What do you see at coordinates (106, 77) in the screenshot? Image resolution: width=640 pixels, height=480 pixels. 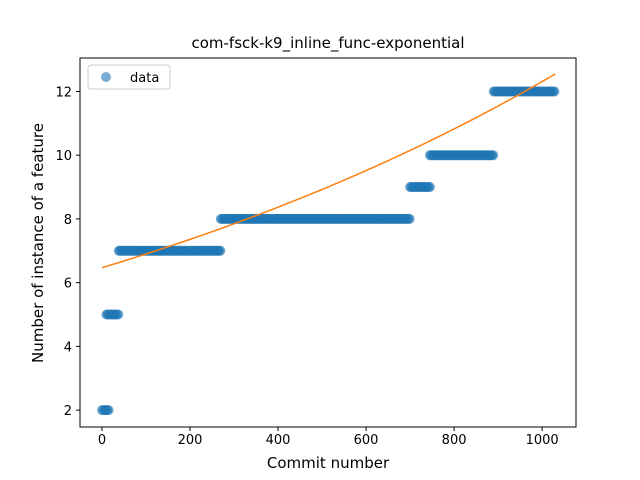 I see `legend-marker` at bounding box center [106, 77].